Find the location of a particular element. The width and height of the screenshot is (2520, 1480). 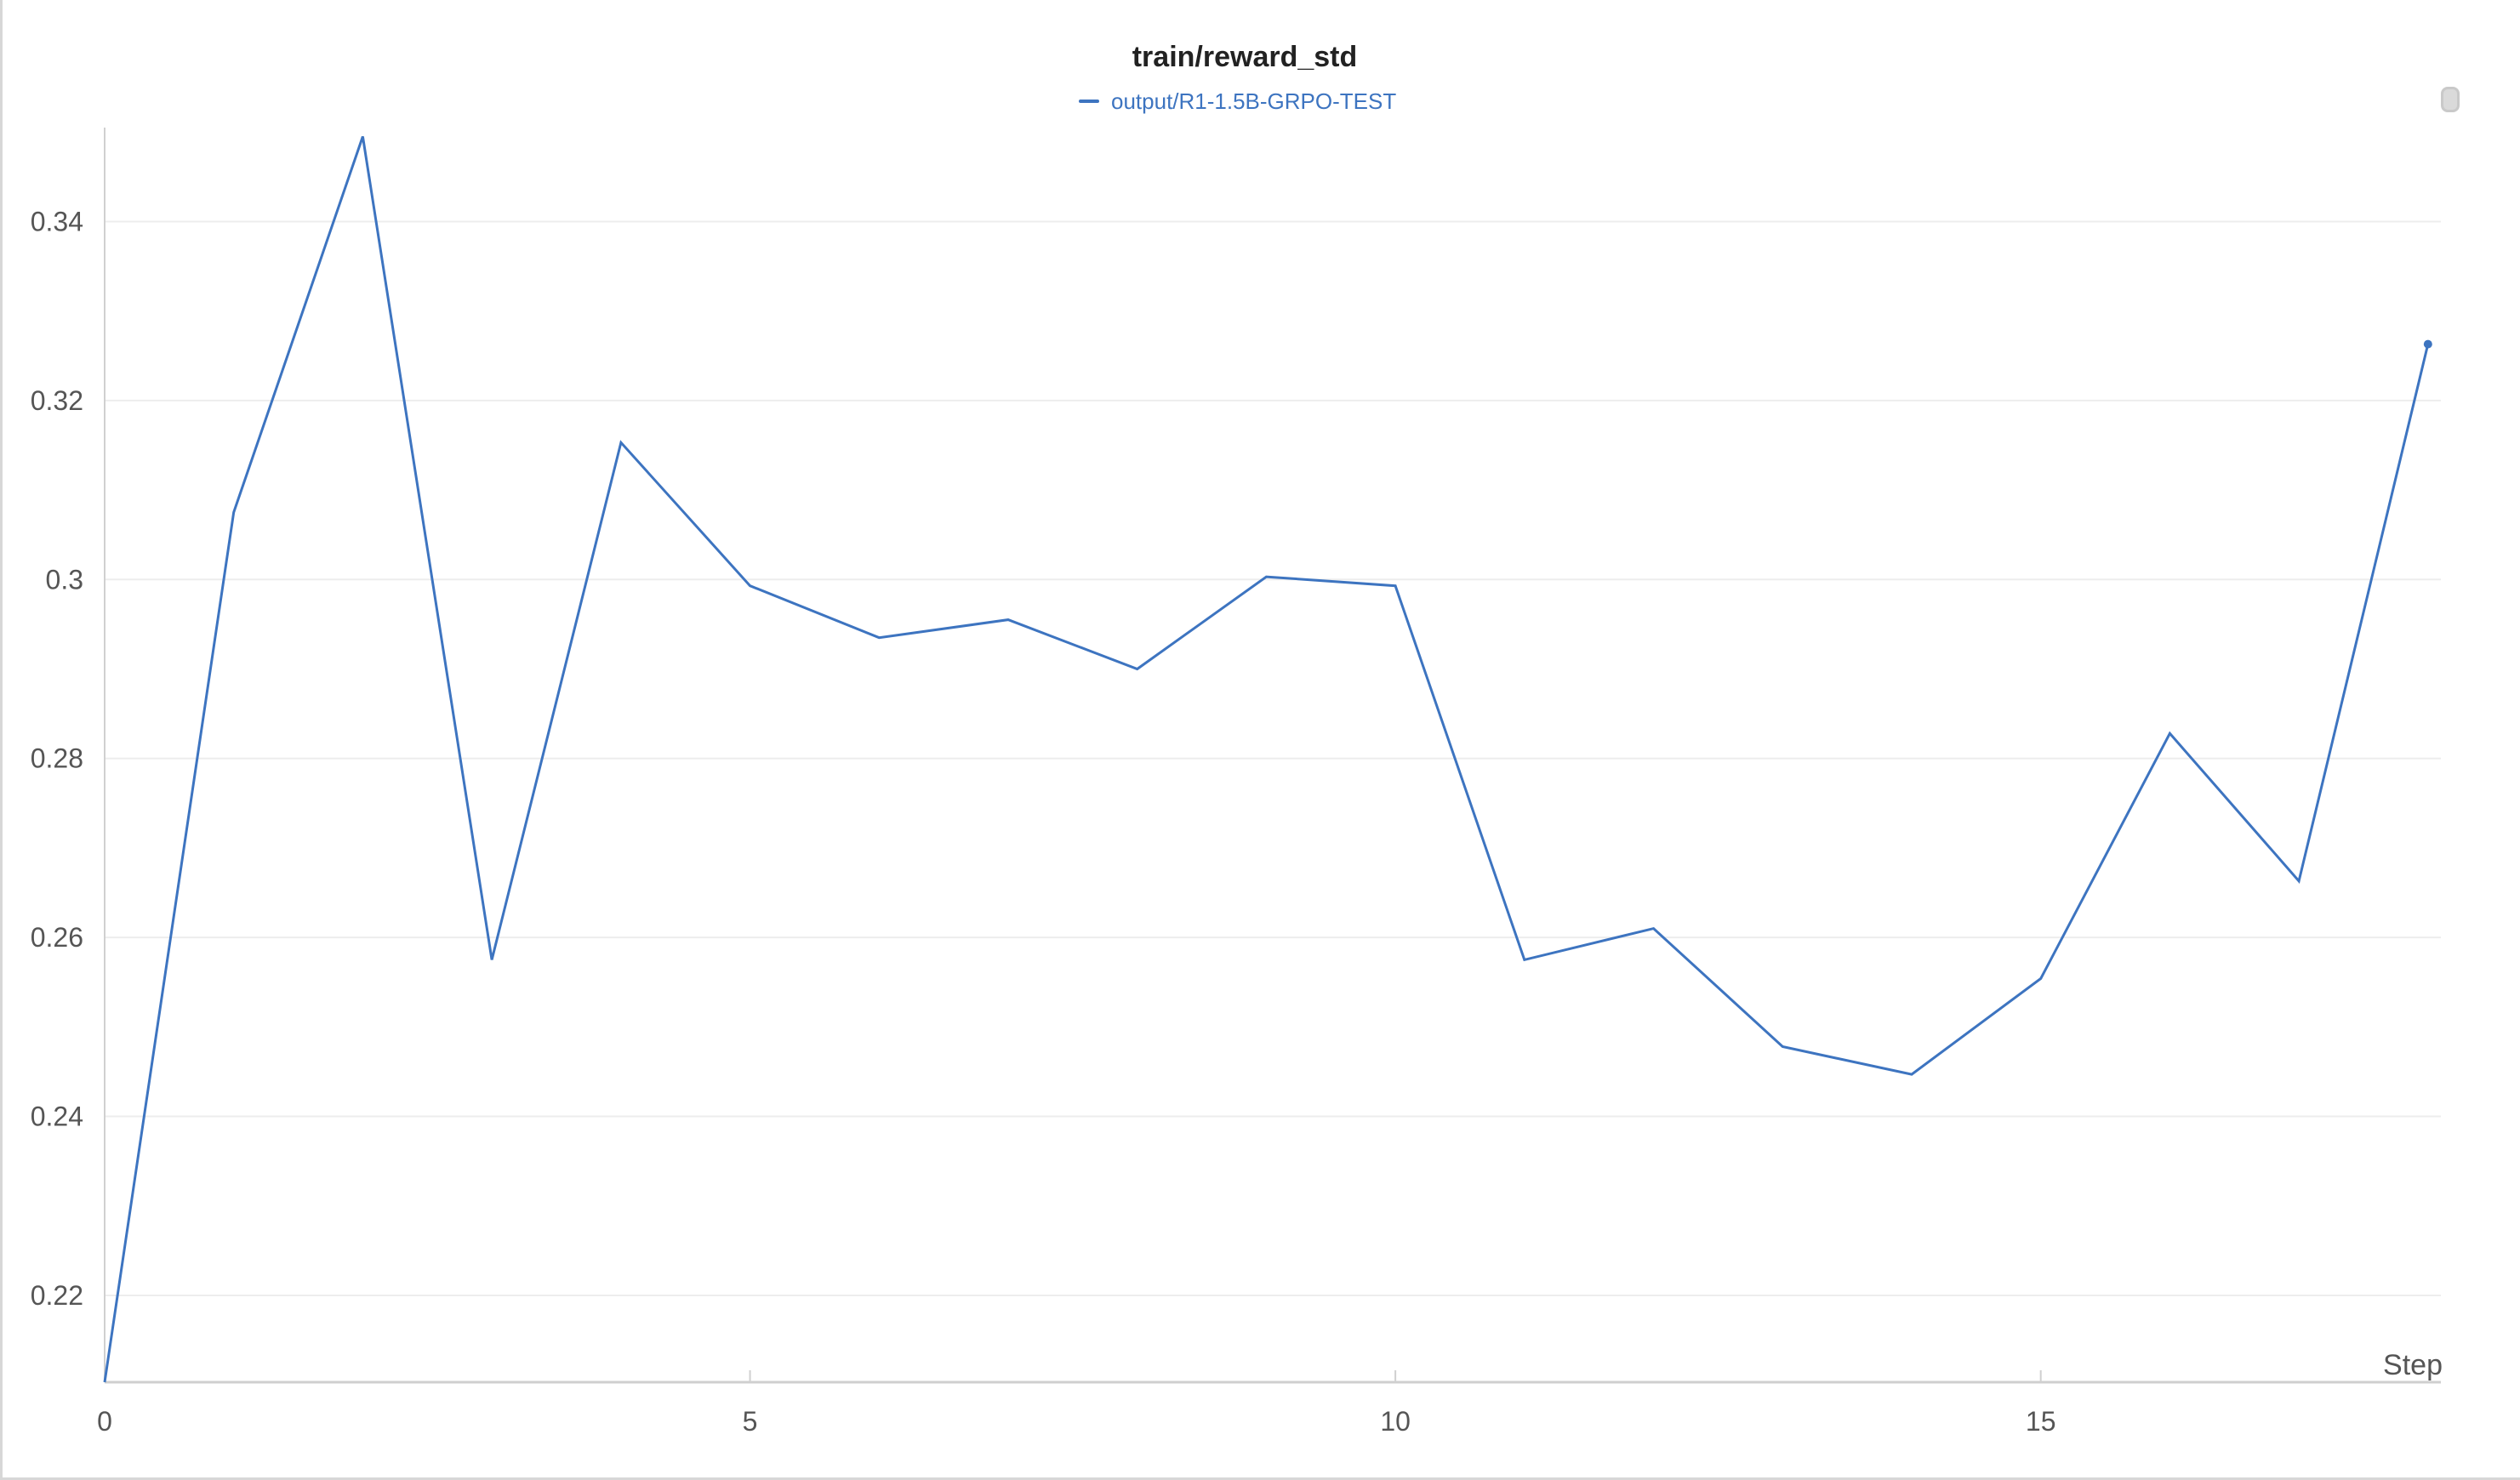

data-point is located at coordinates (2427, 344).